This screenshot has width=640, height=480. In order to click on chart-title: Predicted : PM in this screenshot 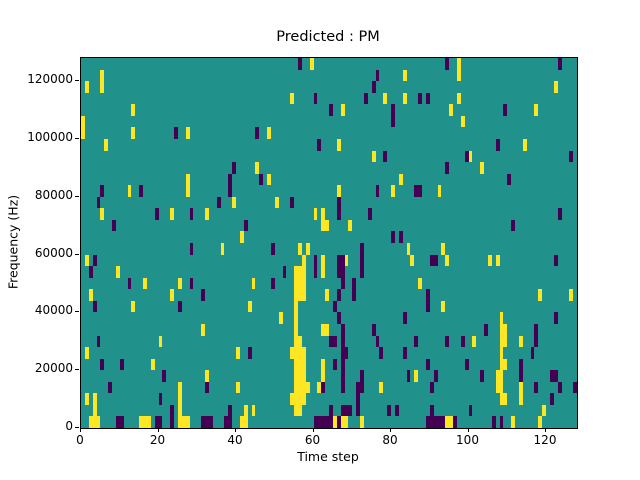, I will do `click(328, 37)`.